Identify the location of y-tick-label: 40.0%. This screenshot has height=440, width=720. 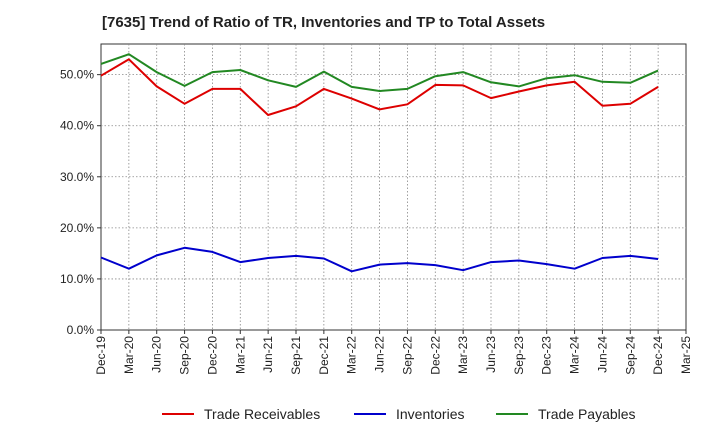
(77, 126).